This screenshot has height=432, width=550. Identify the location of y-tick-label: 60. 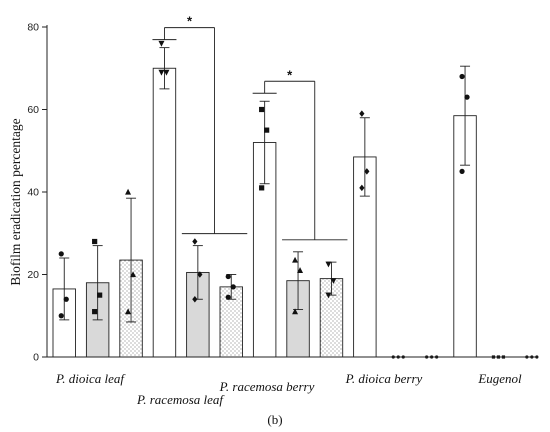
(33, 110).